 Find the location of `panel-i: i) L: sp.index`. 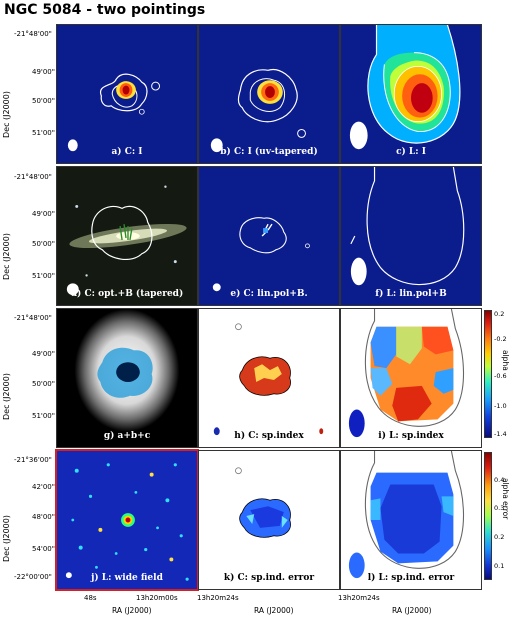

panel-i: i) L: sp.index is located at coordinates (411, 378).